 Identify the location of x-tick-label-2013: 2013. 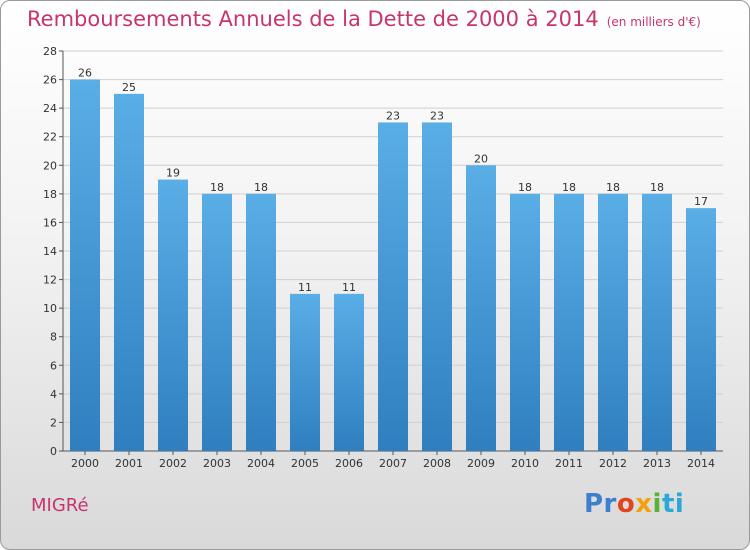
(657, 463).